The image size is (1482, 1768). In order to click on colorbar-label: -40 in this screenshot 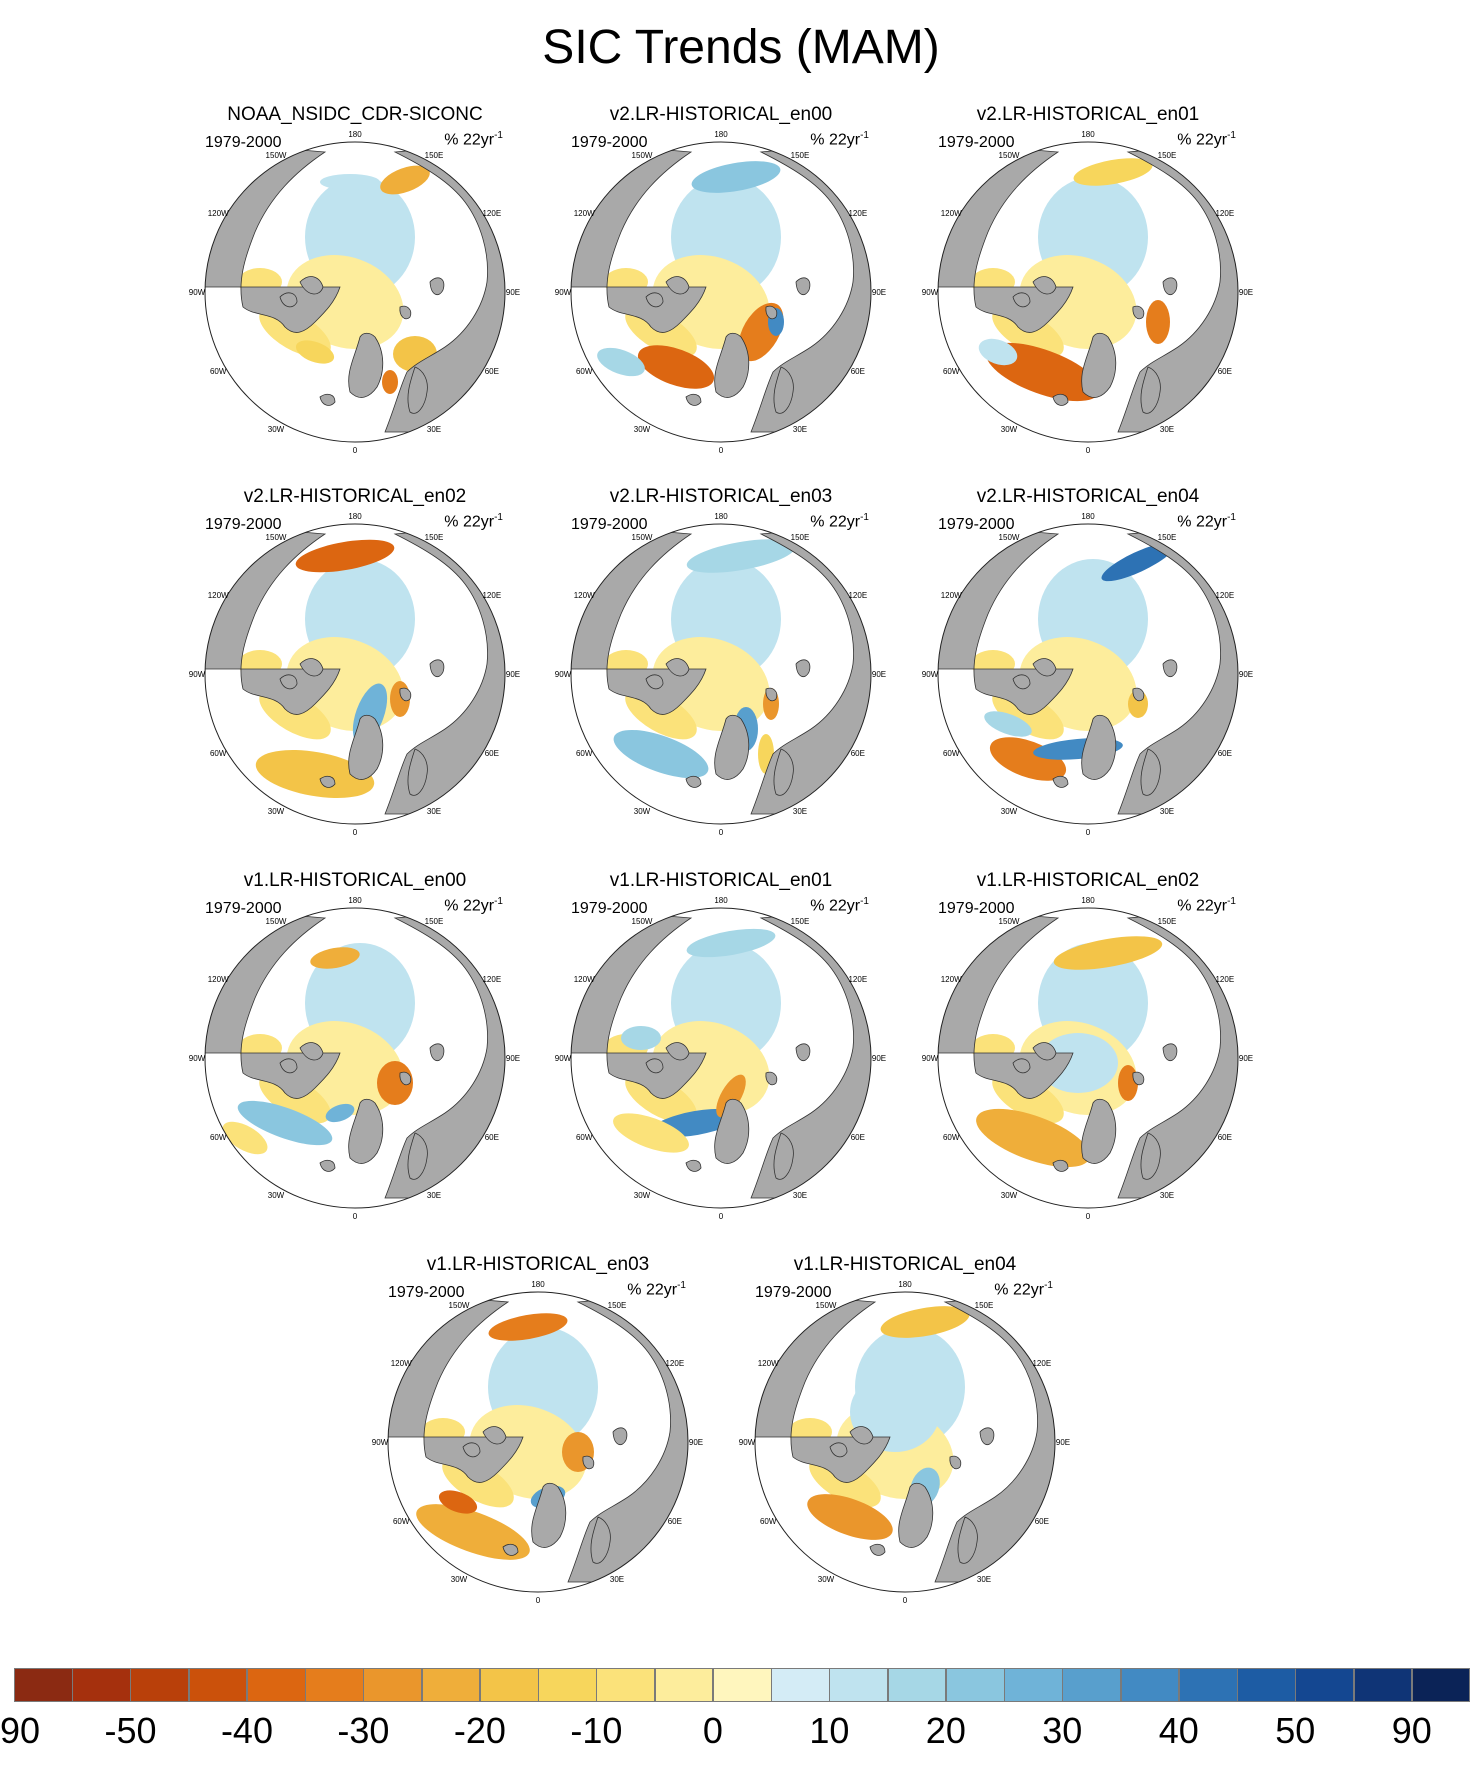, I will do `click(246, 1730)`.